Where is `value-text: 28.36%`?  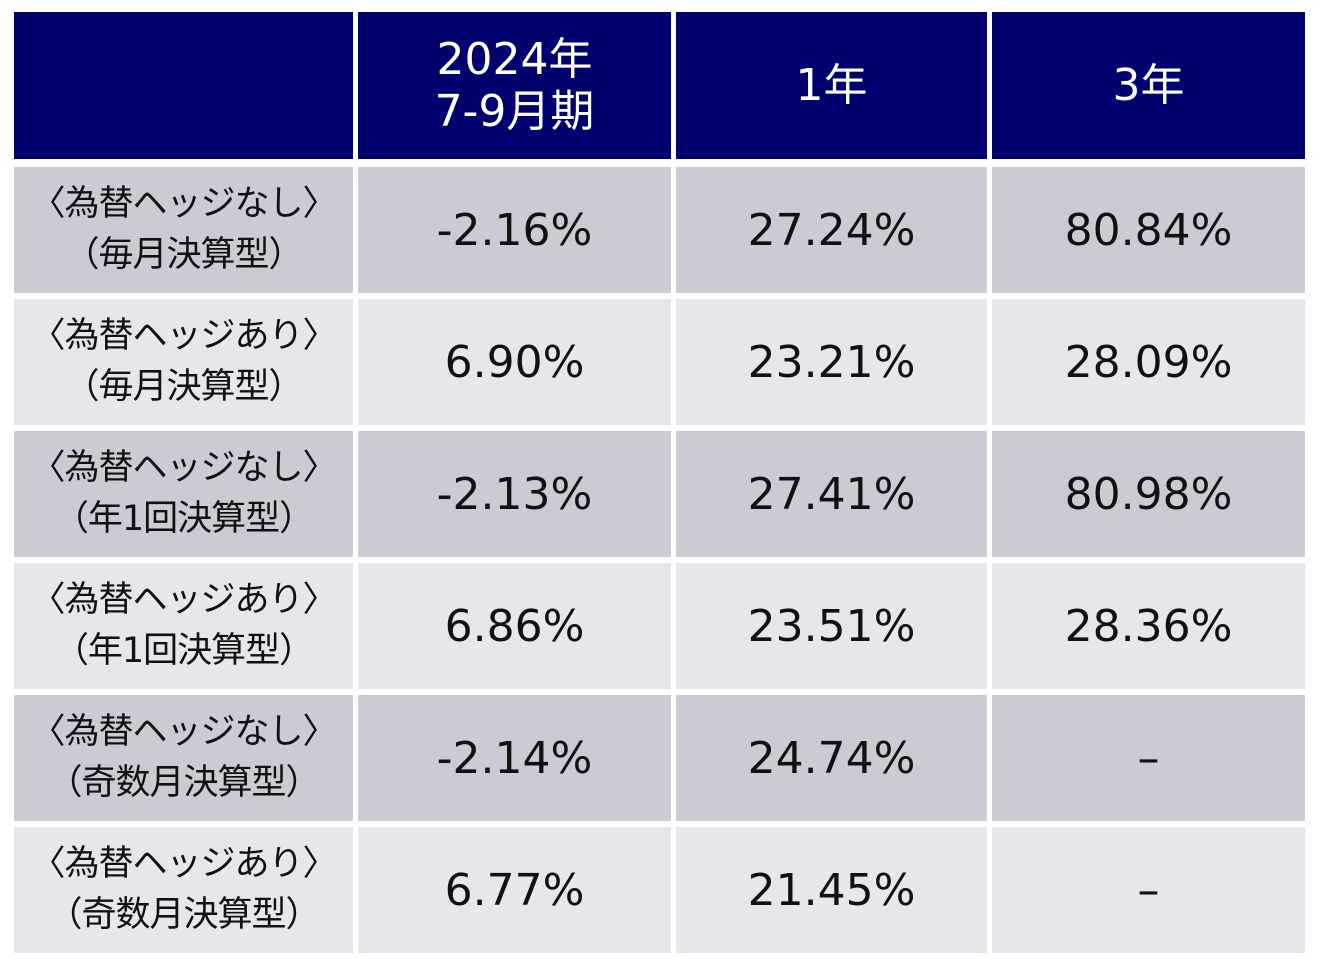 value-text: 28.36% is located at coordinates (1148, 626).